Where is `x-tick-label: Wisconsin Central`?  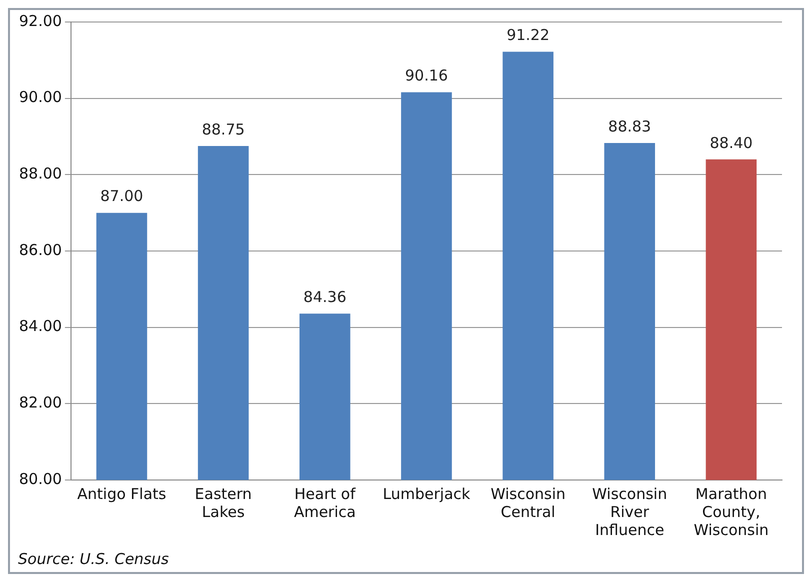 x-tick-label: Wisconsin Central is located at coordinates (528, 502).